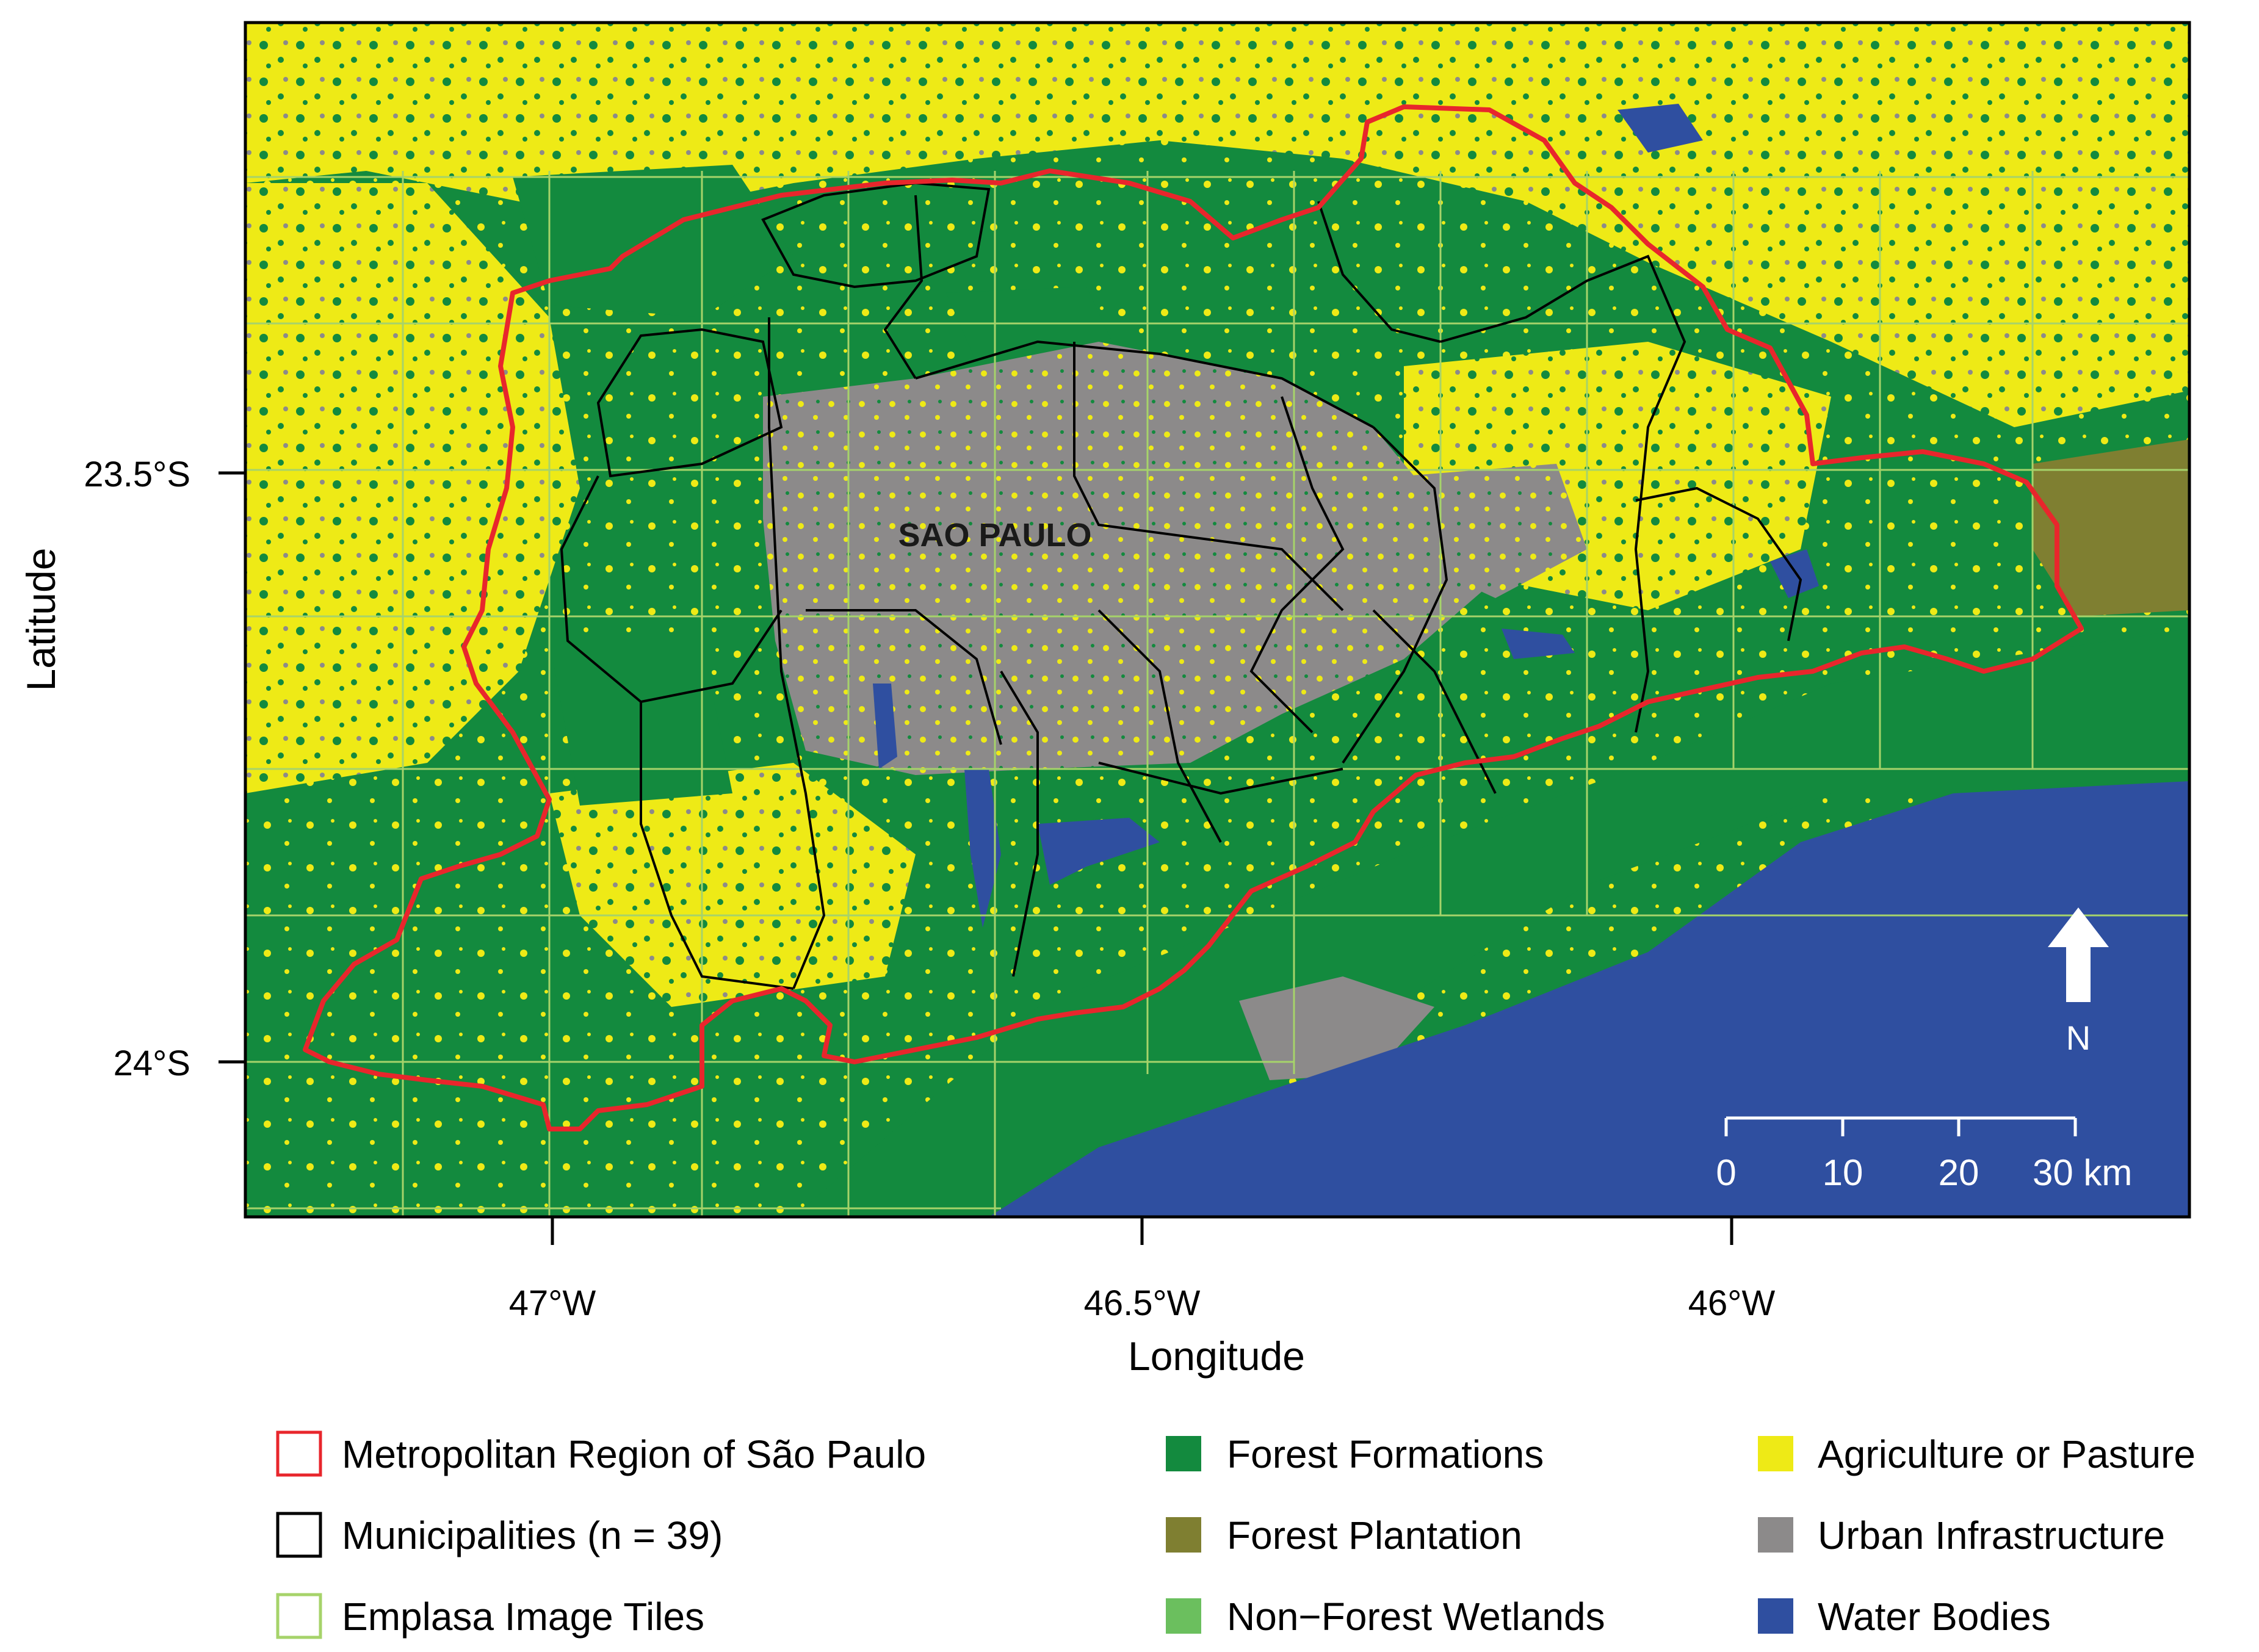  Describe the element at coordinates (1589, 999) in the screenshot. I see `ocean` at that location.